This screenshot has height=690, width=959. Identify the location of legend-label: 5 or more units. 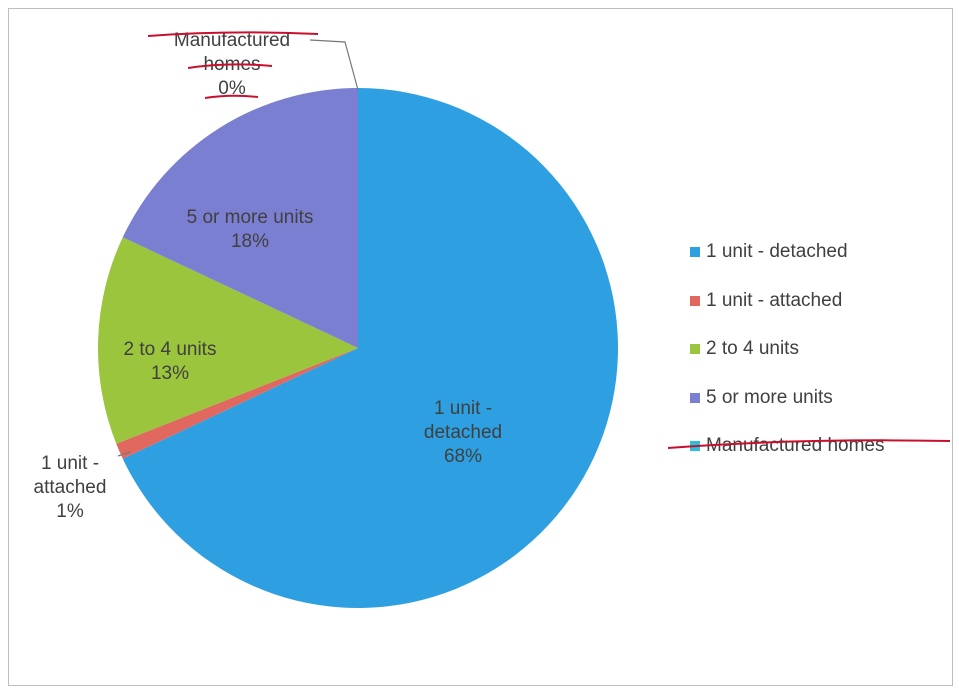
(769, 397).